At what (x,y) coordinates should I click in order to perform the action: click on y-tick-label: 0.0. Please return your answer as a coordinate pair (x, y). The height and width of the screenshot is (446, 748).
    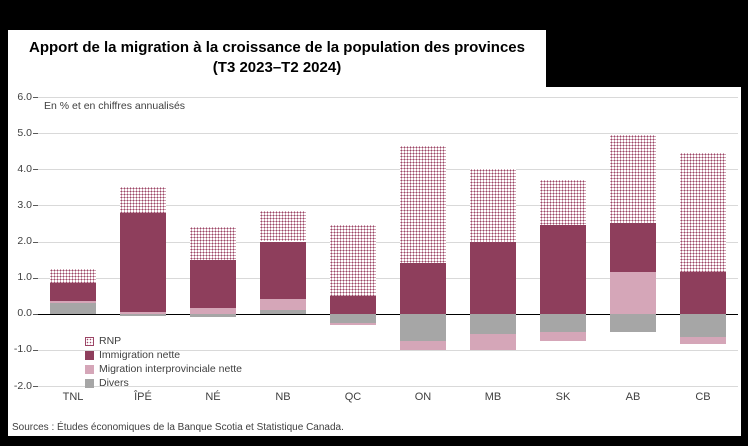
    Looking at the image, I should click on (24, 313).